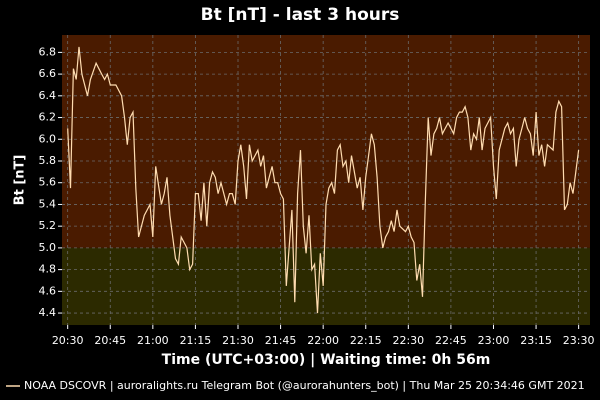 The image size is (600, 400). What do you see at coordinates (48, 182) in the screenshot?
I see `y-tick-label: 5.6` at bounding box center [48, 182].